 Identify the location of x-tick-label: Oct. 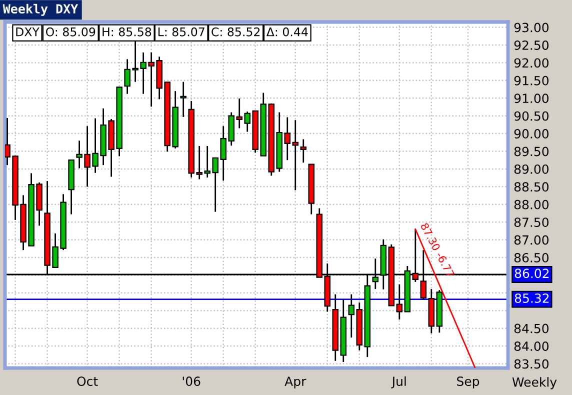
(87, 381).